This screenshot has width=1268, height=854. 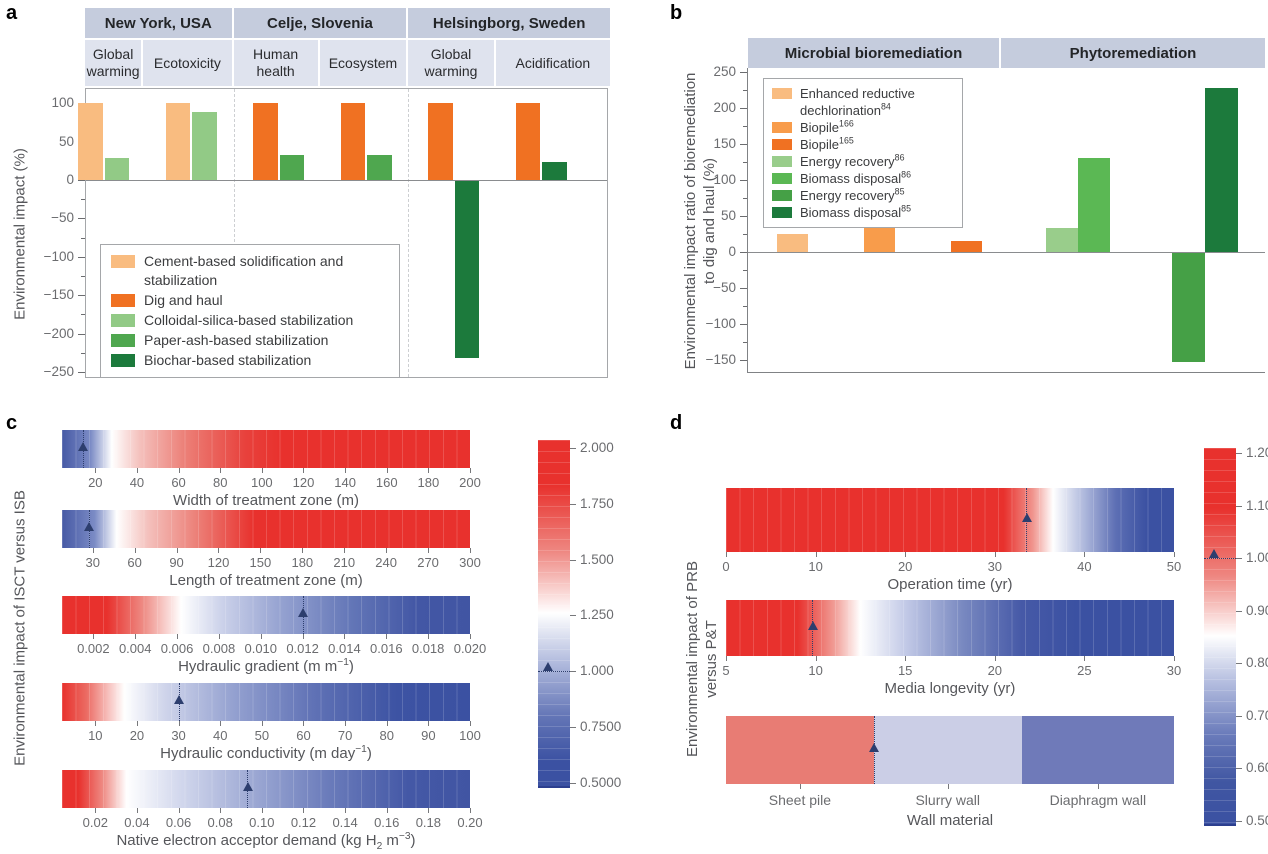 What do you see at coordinates (95, 735) in the screenshot?
I see `panel-c-x-tick-label: 10` at bounding box center [95, 735].